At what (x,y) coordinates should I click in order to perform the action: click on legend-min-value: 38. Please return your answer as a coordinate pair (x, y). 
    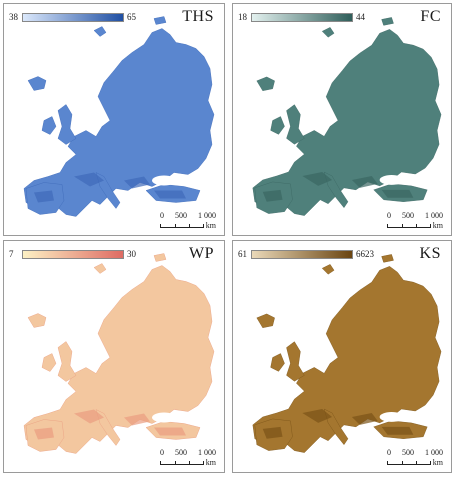
    Looking at the image, I should click on (13, 17).